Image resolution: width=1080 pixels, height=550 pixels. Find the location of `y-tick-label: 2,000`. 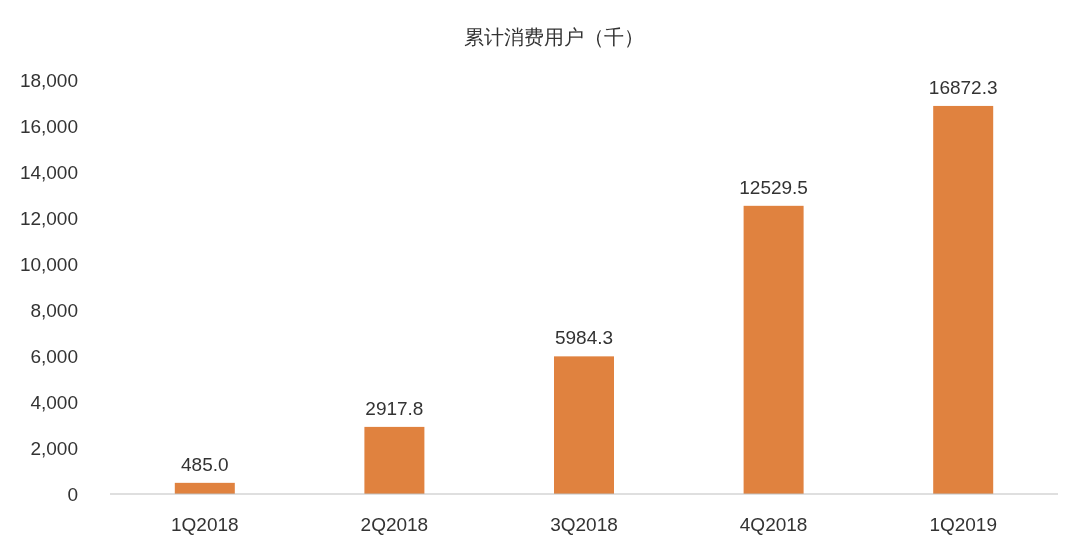

y-tick-label: 2,000 is located at coordinates (54, 448).